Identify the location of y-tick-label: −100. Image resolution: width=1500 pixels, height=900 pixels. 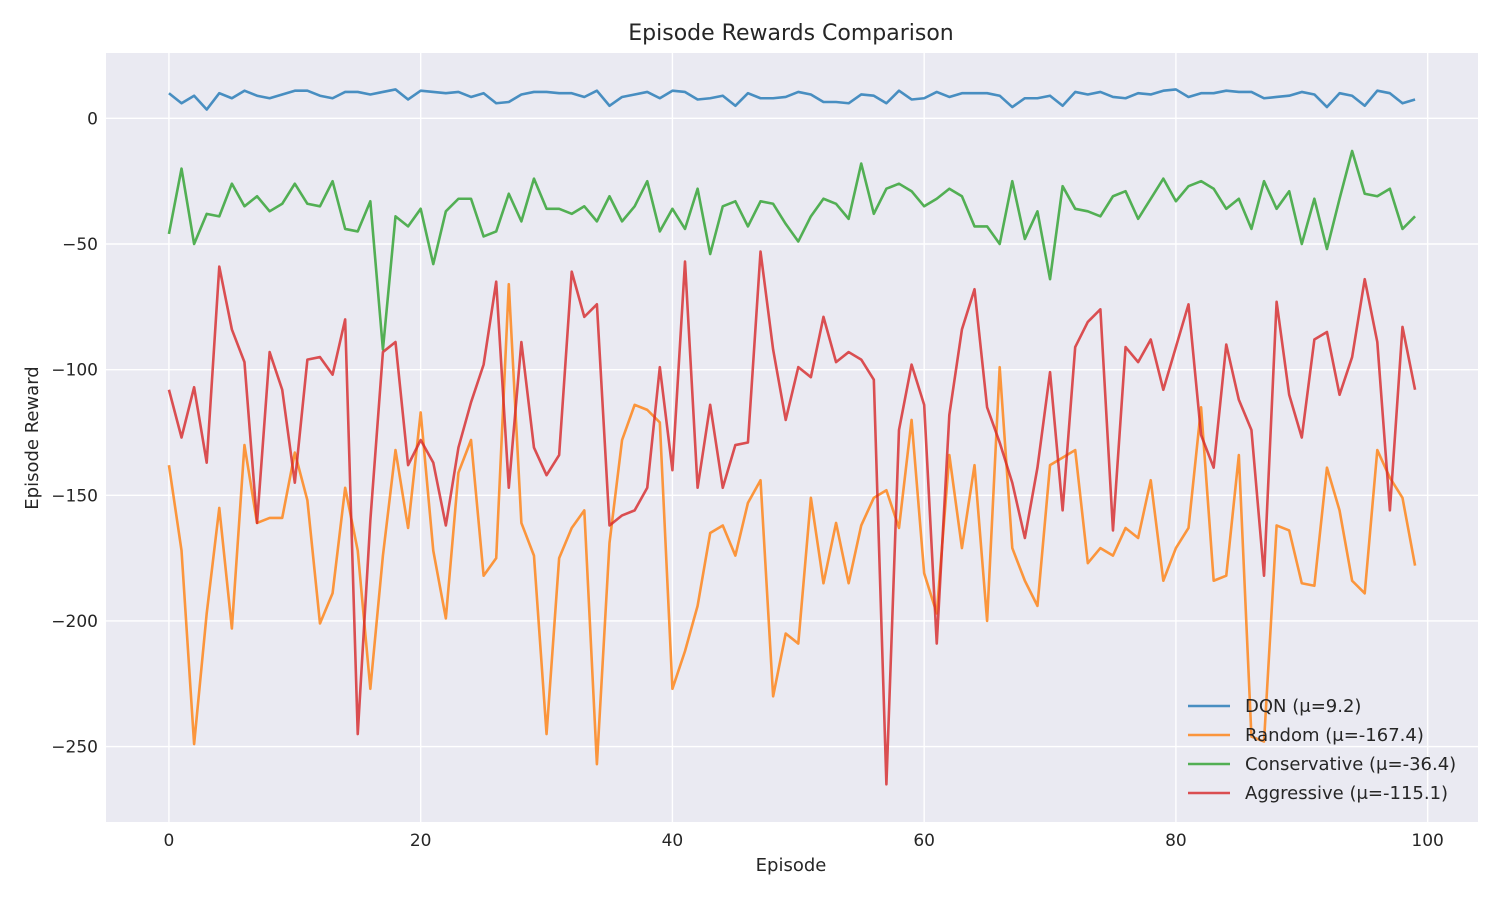
(74, 371).